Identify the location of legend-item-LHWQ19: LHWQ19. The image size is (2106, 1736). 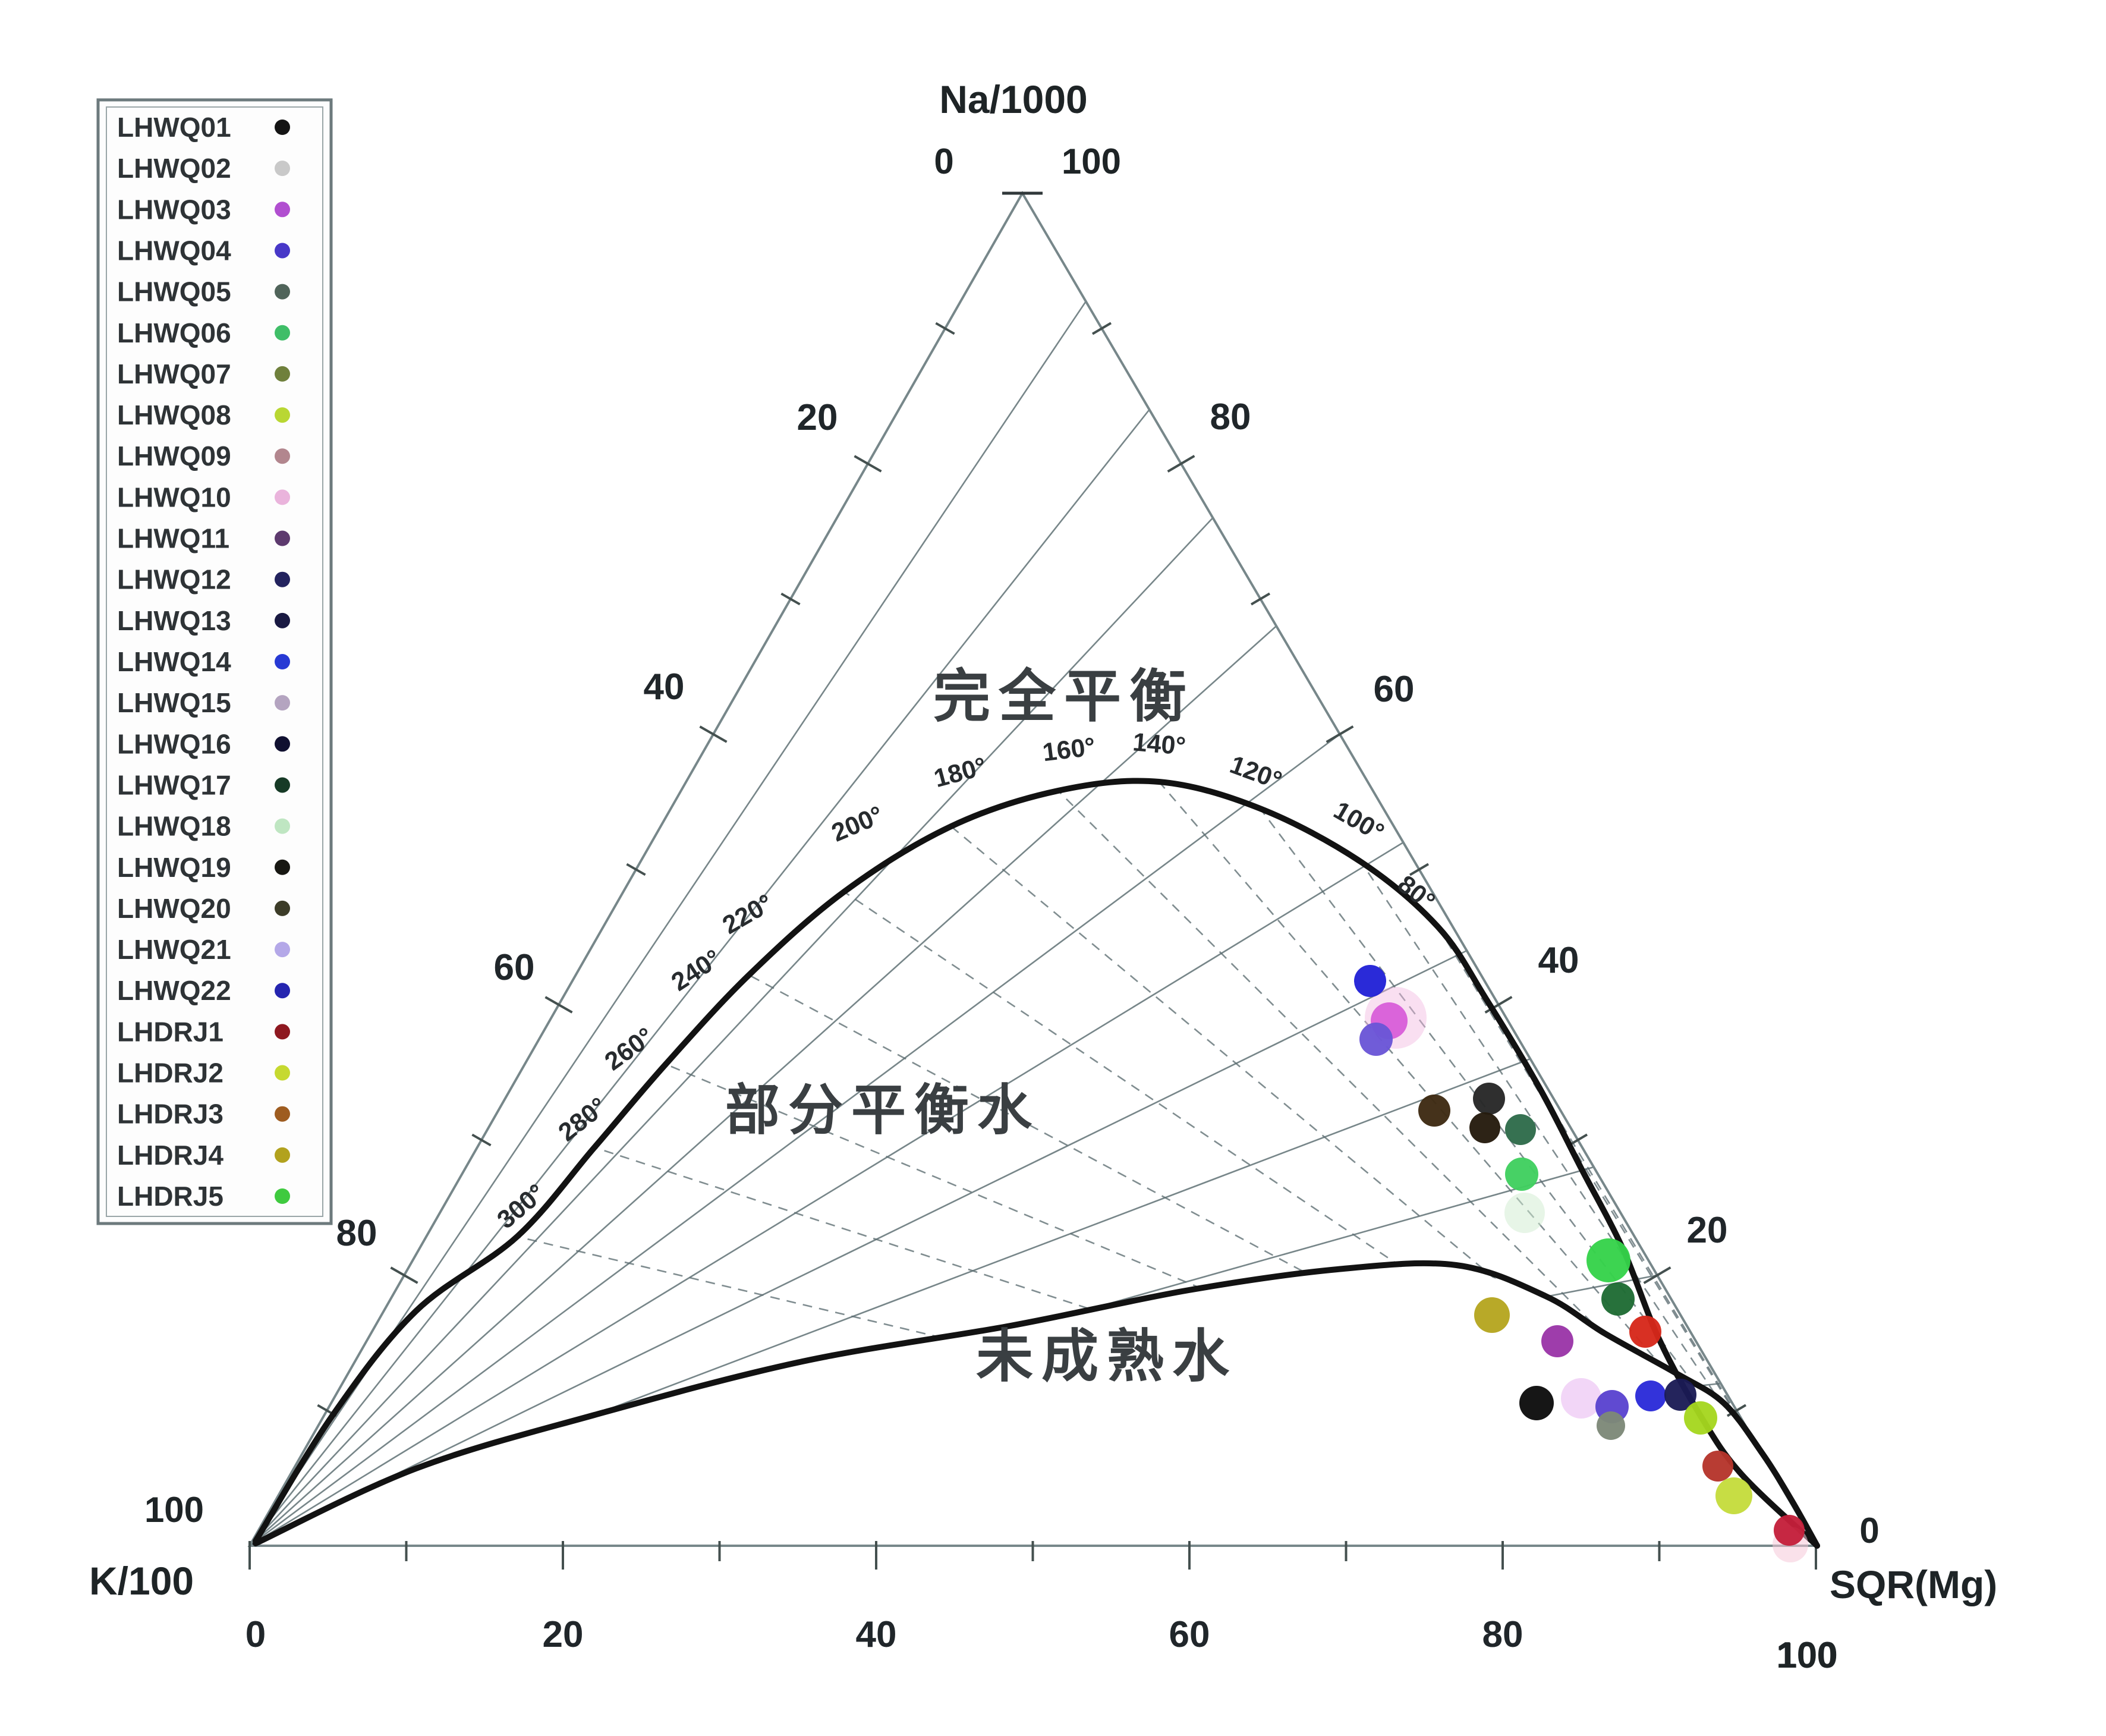
(203, 867).